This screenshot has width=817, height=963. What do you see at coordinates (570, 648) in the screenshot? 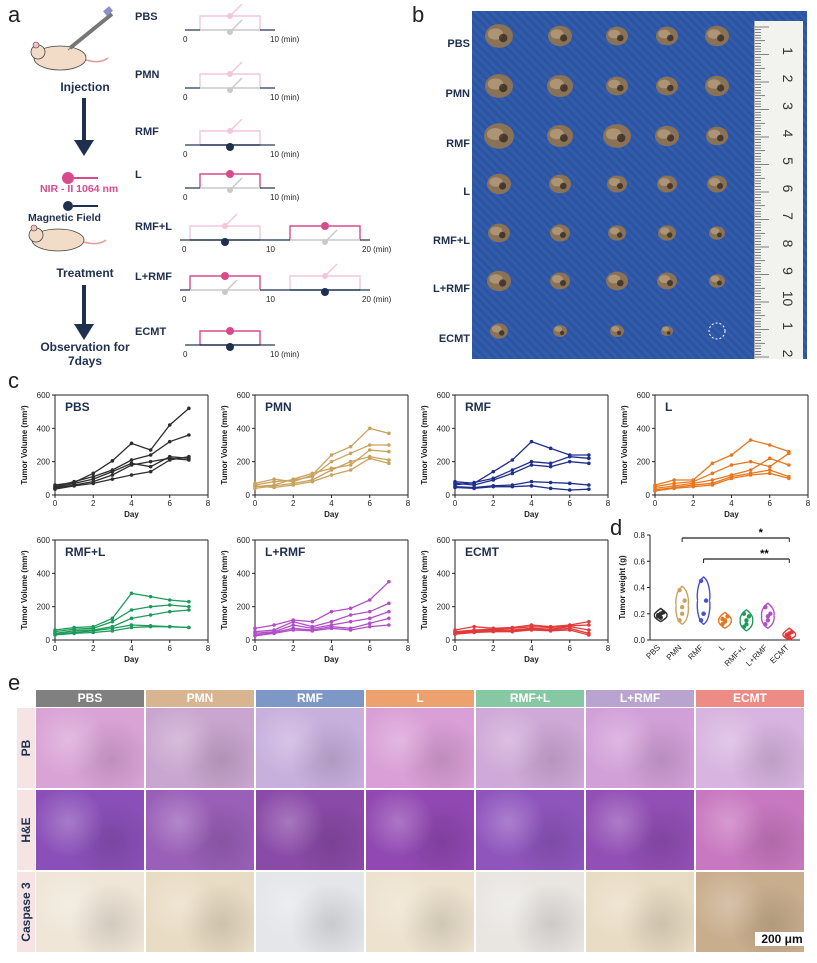
I see `xtick-label: 6` at bounding box center [570, 648].